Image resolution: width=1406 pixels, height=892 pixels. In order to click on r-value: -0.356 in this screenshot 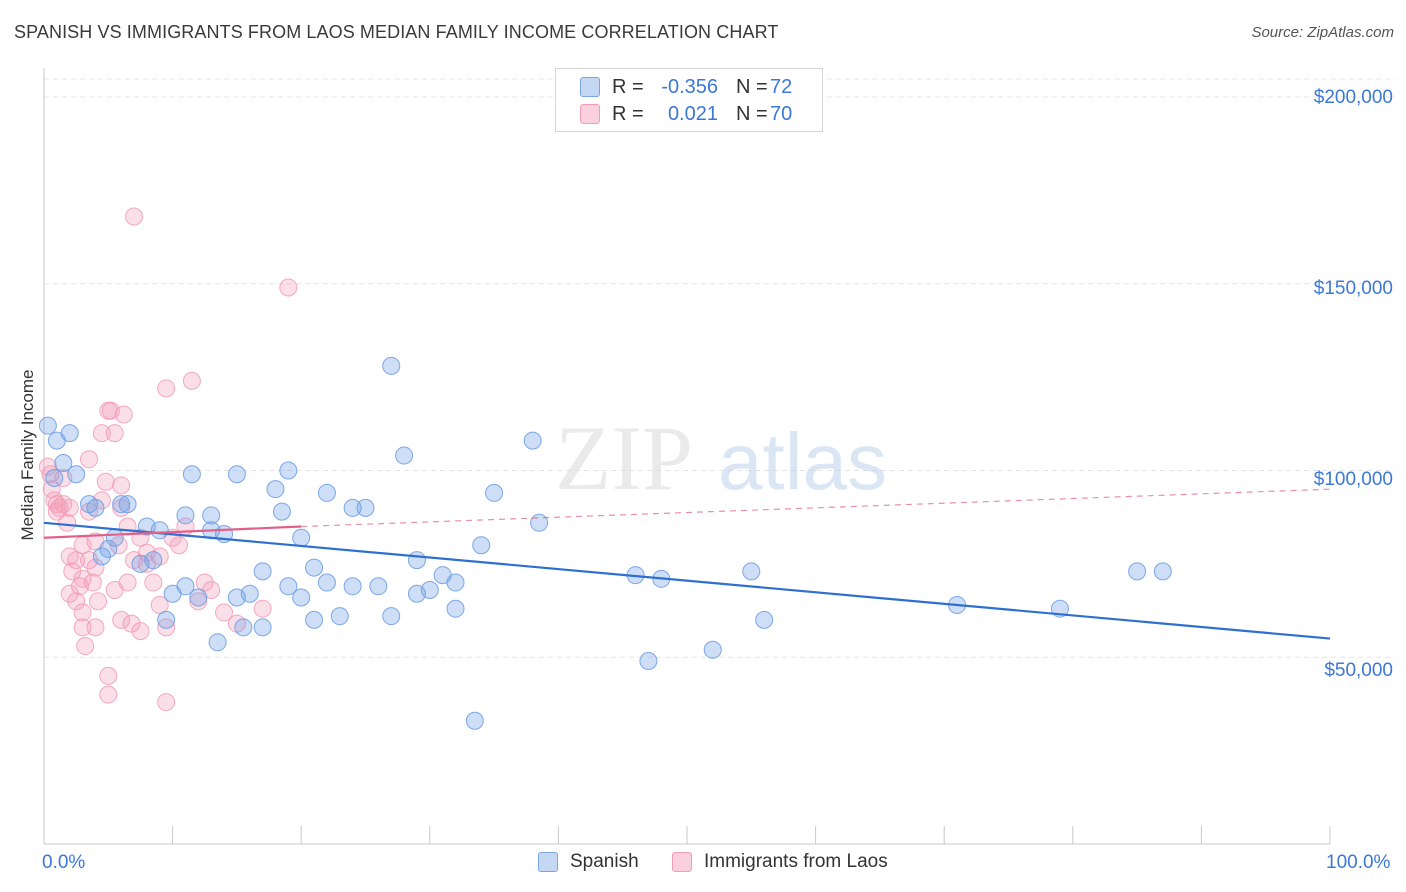, I will do `click(689, 86)`.